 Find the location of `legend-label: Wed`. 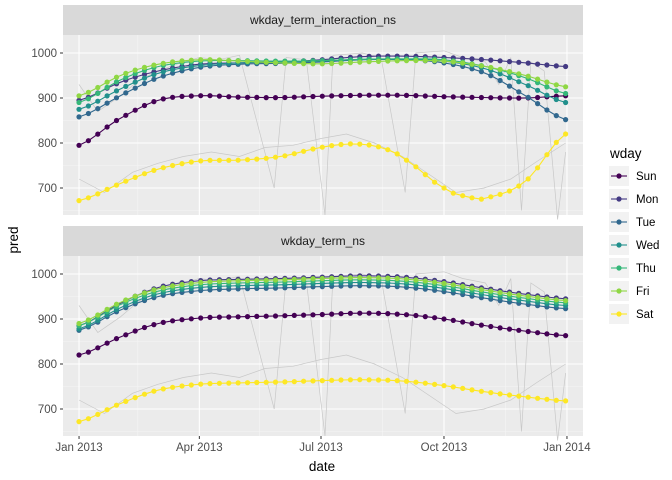

legend-label: Wed is located at coordinates (647, 246).